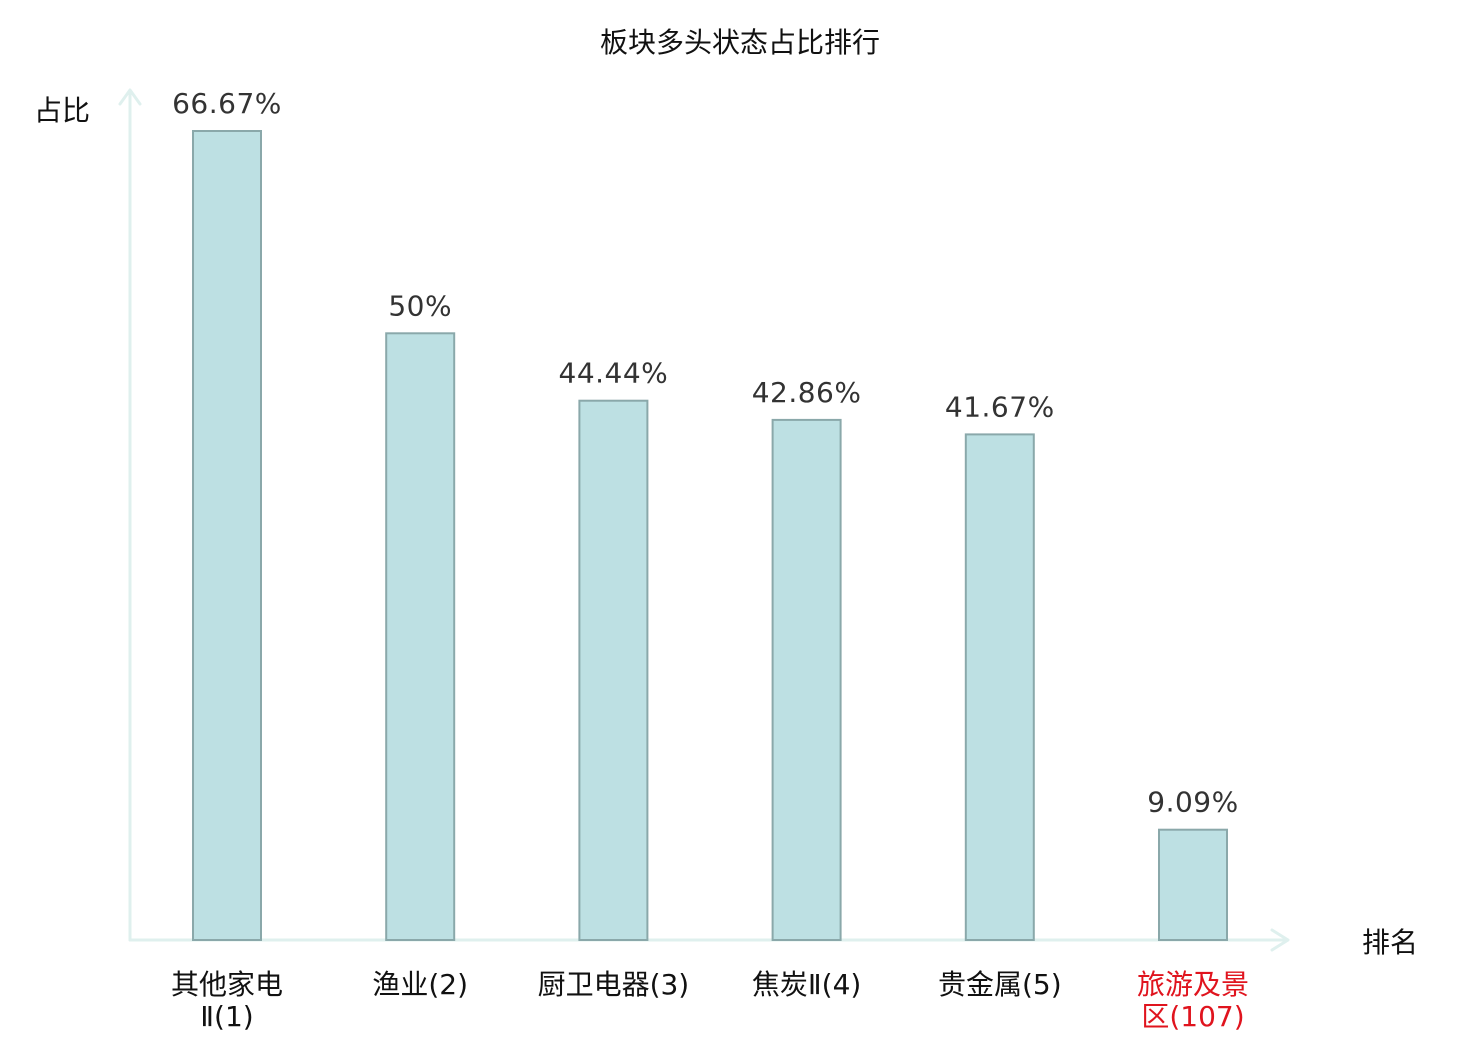 This screenshot has height=1044, width=1480. What do you see at coordinates (420, 984) in the screenshot?
I see `category-label-2: 渔业(2)` at bounding box center [420, 984].